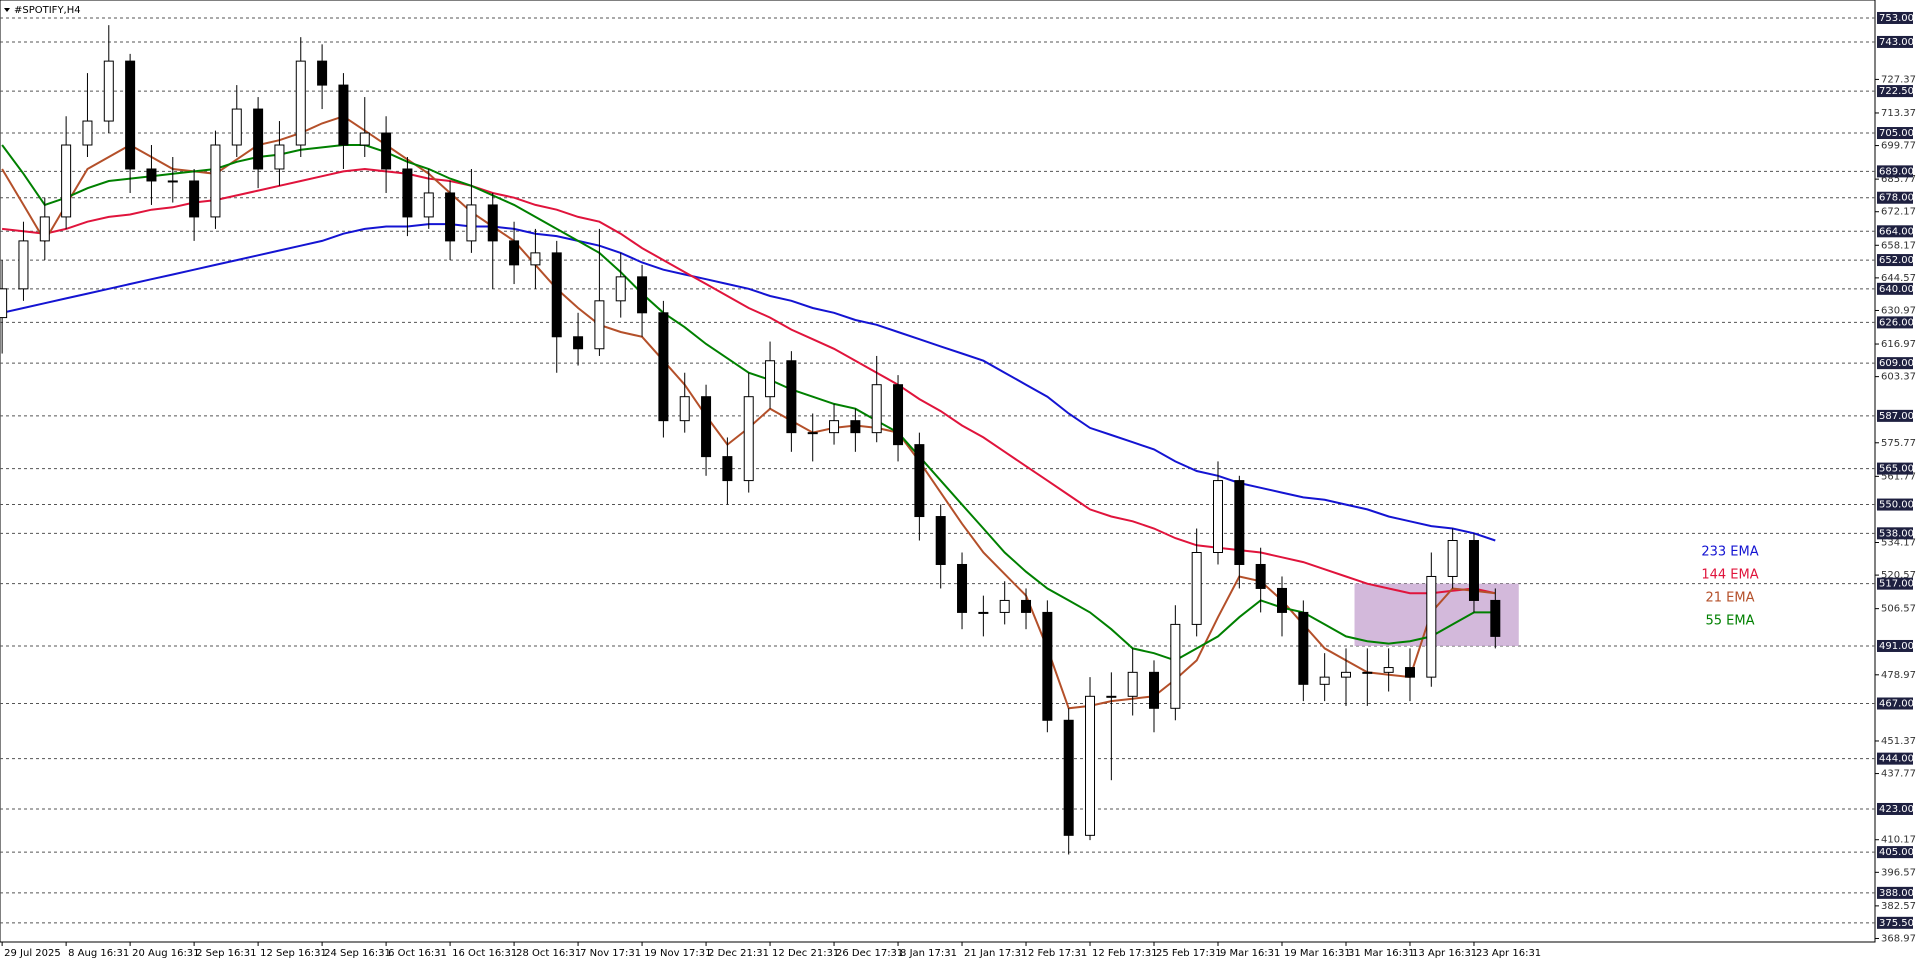 This screenshot has width=1916, height=963. I want to click on x-tick-label: 26 Dec 17:31, so click(869, 953).